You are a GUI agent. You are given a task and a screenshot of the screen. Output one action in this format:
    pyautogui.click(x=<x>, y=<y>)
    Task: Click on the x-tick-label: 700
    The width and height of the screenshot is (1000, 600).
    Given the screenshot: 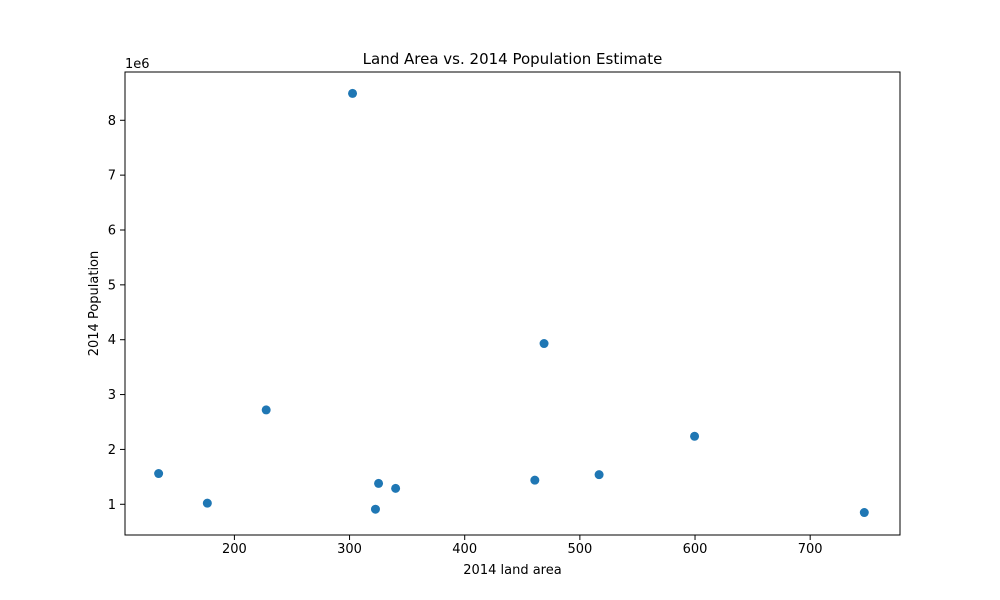 What is the action you would take?
    pyautogui.click(x=810, y=549)
    